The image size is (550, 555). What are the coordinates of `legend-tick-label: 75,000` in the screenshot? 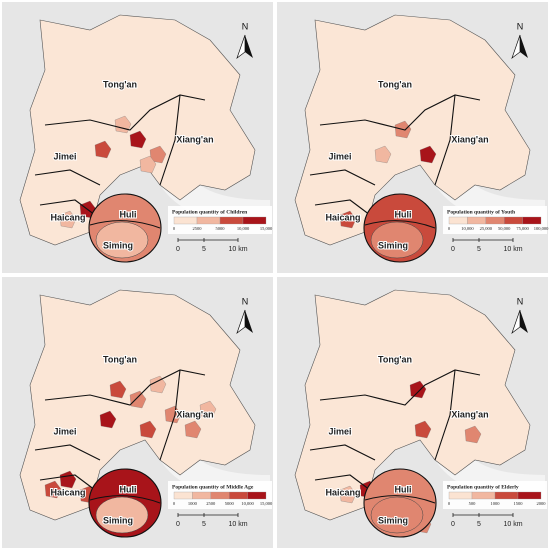 It's located at (522, 229).